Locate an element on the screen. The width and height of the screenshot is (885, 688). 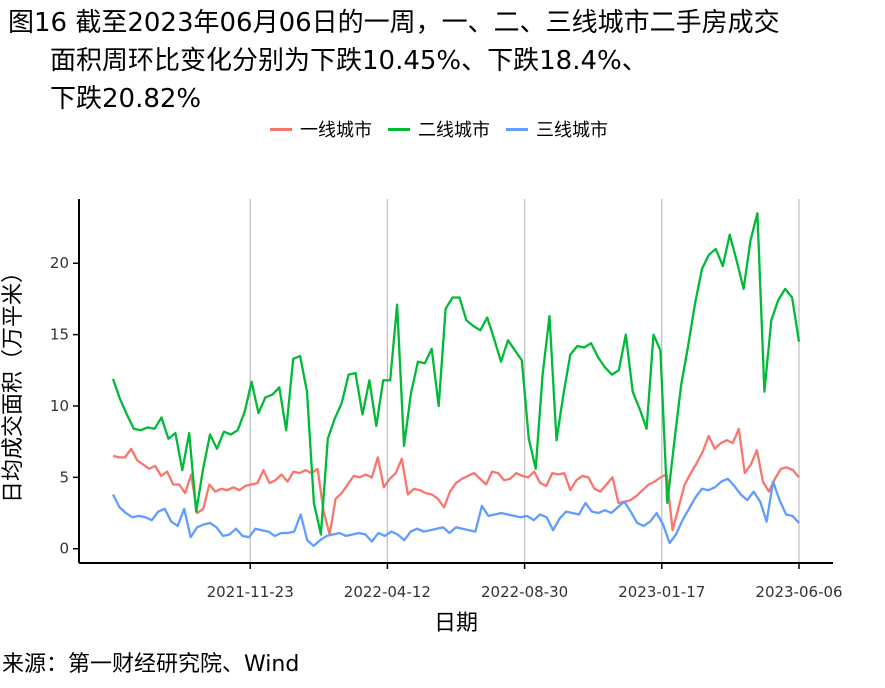
y-tick-label: 10 is located at coordinates (59, 406).